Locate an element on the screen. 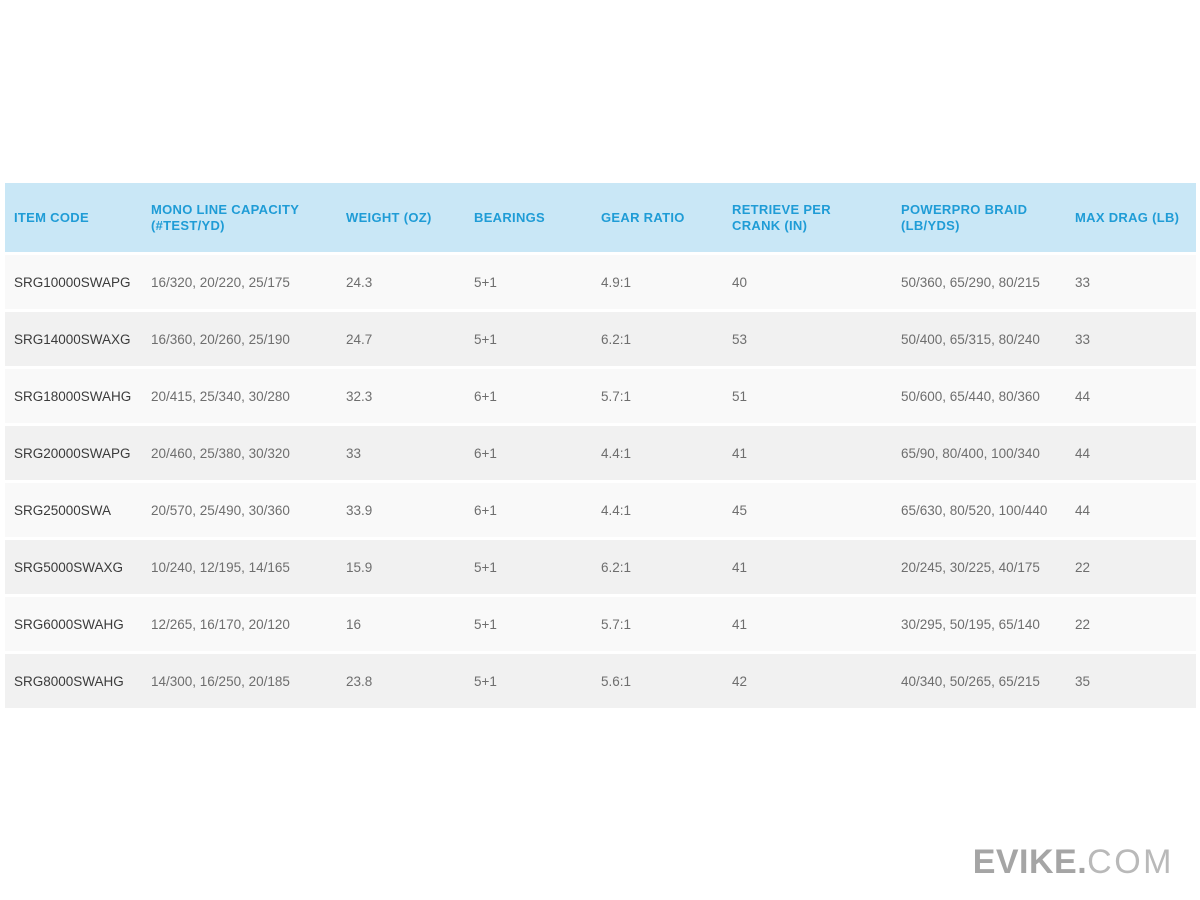 This screenshot has width=1200, height=900. cell-weight_oz: 23.8 is located at coordinates (401, 681).